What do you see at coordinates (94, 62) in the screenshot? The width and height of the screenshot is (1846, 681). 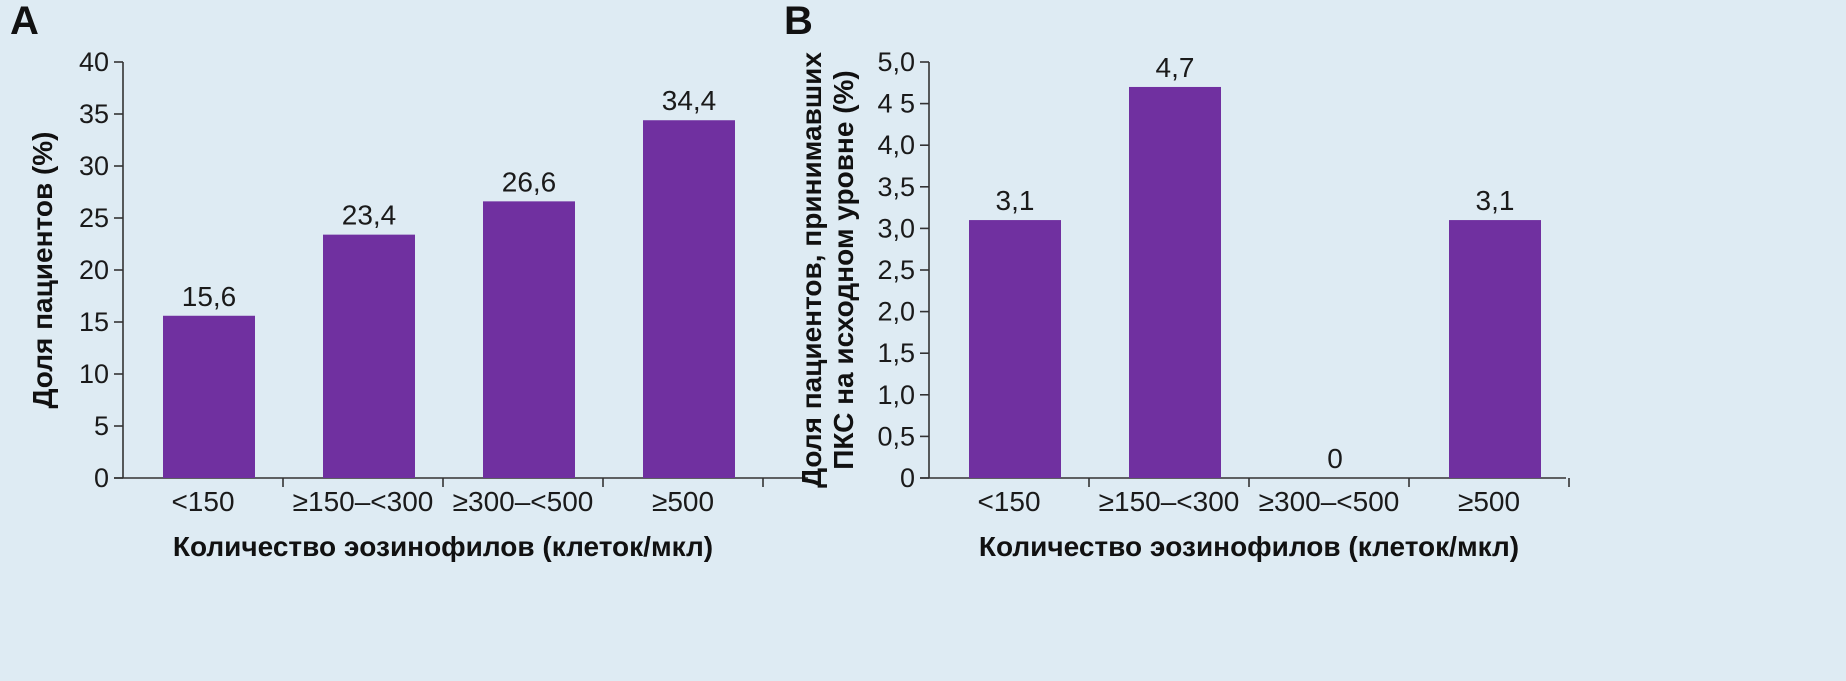 I see `y-tick-label: 40` at bounding box center [94, 62].